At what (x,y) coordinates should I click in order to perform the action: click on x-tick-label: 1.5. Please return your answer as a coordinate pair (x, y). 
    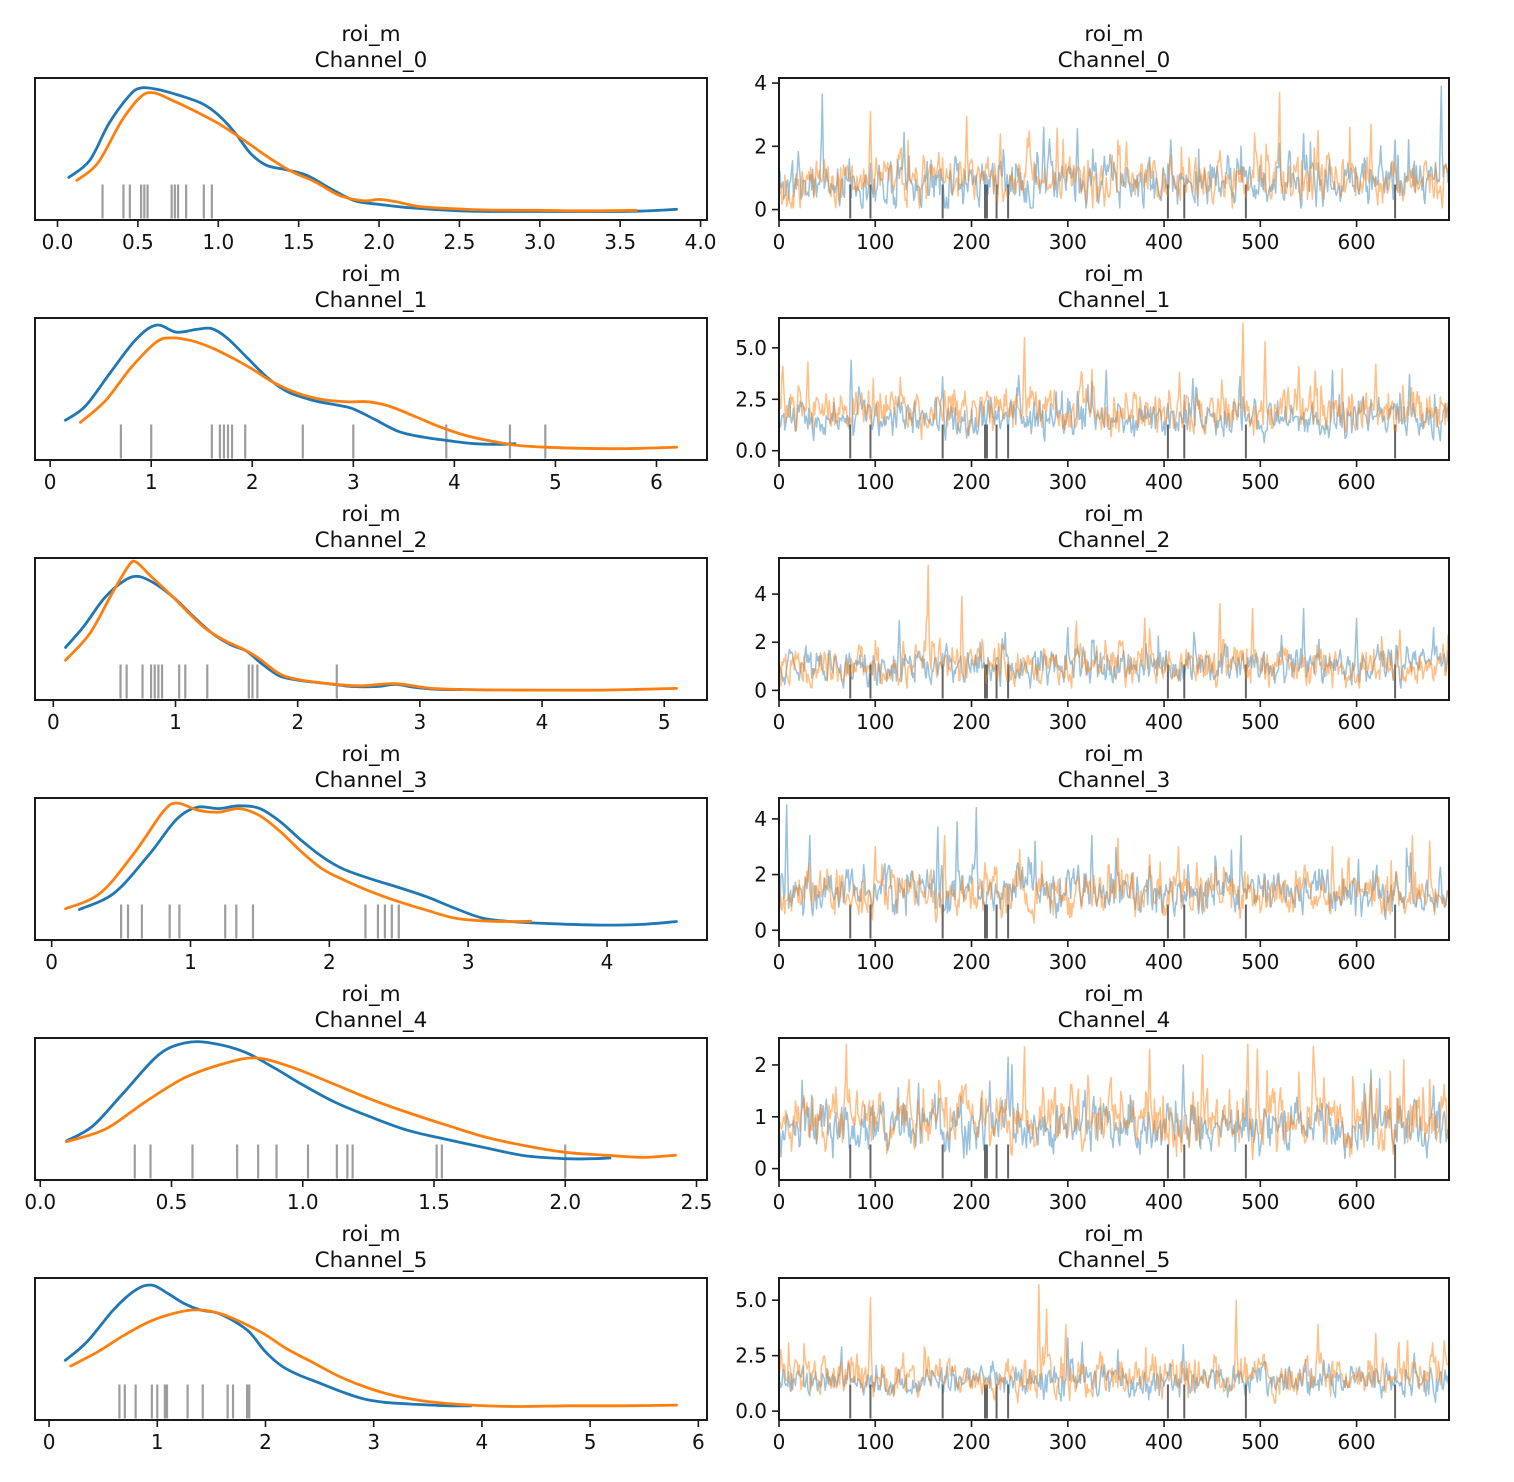
    Looking at the image, I should click on (434, 1202).